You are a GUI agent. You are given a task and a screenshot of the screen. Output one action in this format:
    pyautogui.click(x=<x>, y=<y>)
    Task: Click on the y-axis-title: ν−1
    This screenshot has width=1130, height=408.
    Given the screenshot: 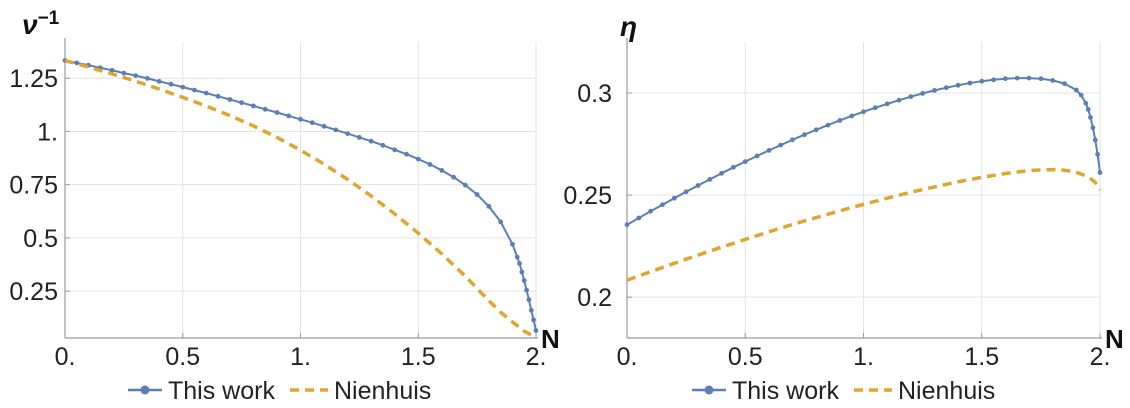 What is the action you would take?
    pyautogui.click(x=41, y=24)
    